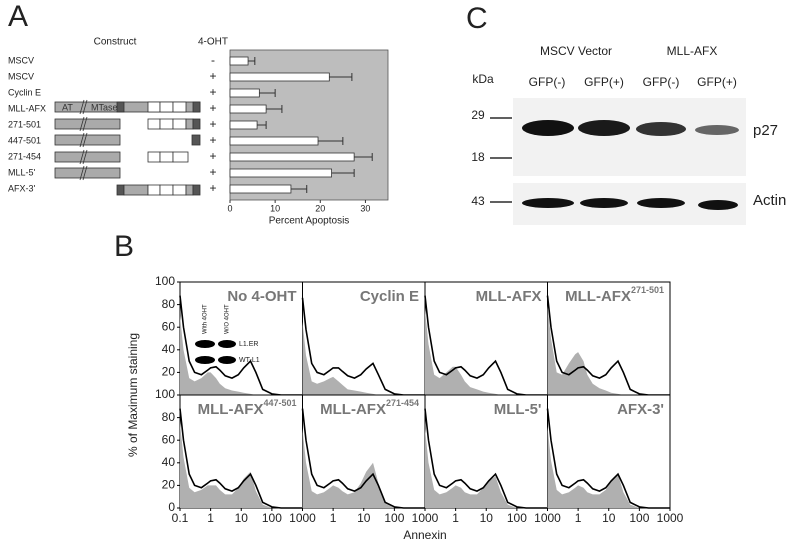  Describe the element at coordinates (27, 108) in the screenshot. I see `category-label: MLL-AFX` at that location.